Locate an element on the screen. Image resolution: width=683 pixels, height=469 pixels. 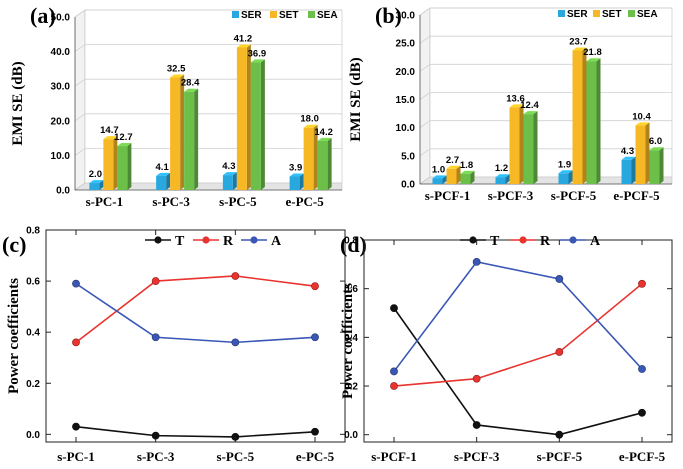
data-label: 2.7 is located at coordinates (452, 160).